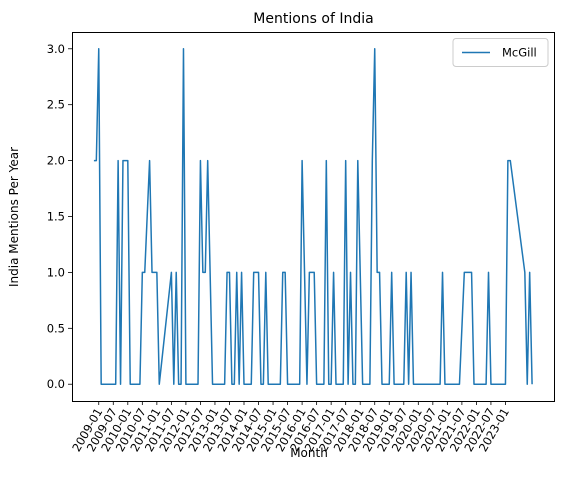 The width and height of the screenshot is (567, 498). I want to click on y-tick-label: 0.0, so click(56, 384).